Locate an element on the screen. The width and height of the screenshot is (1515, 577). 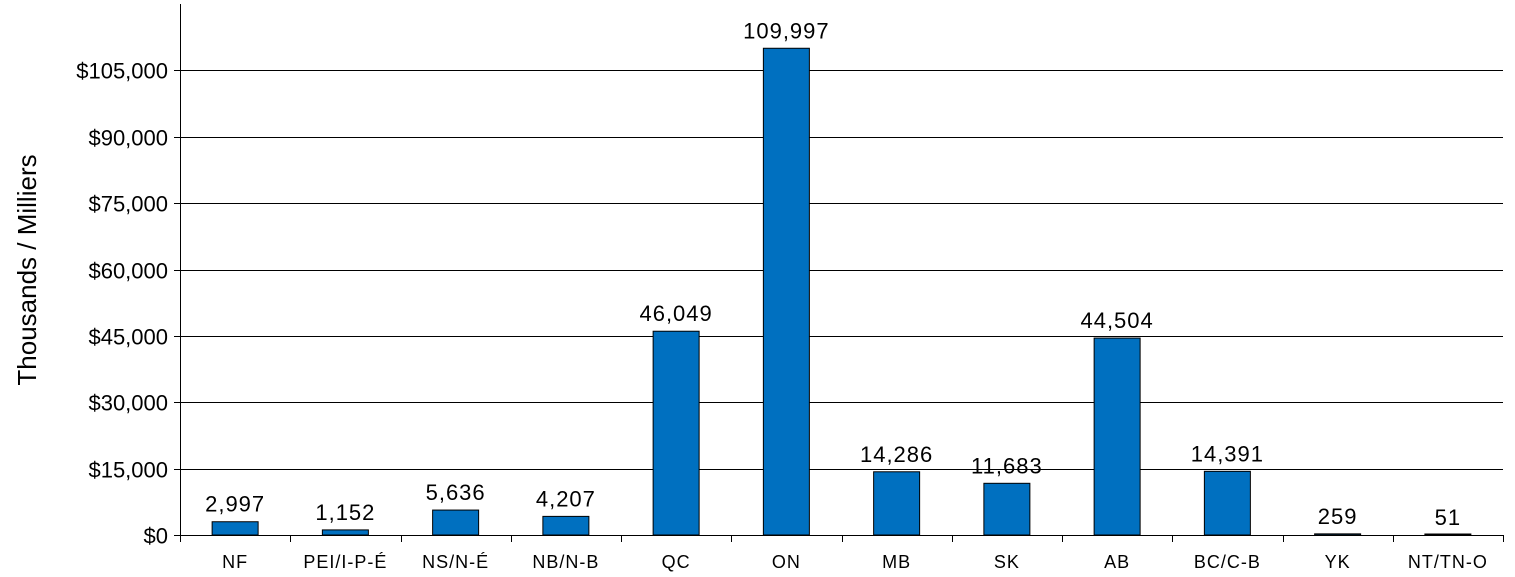
x-tick-label: MB is located at coordinates (896, 562).